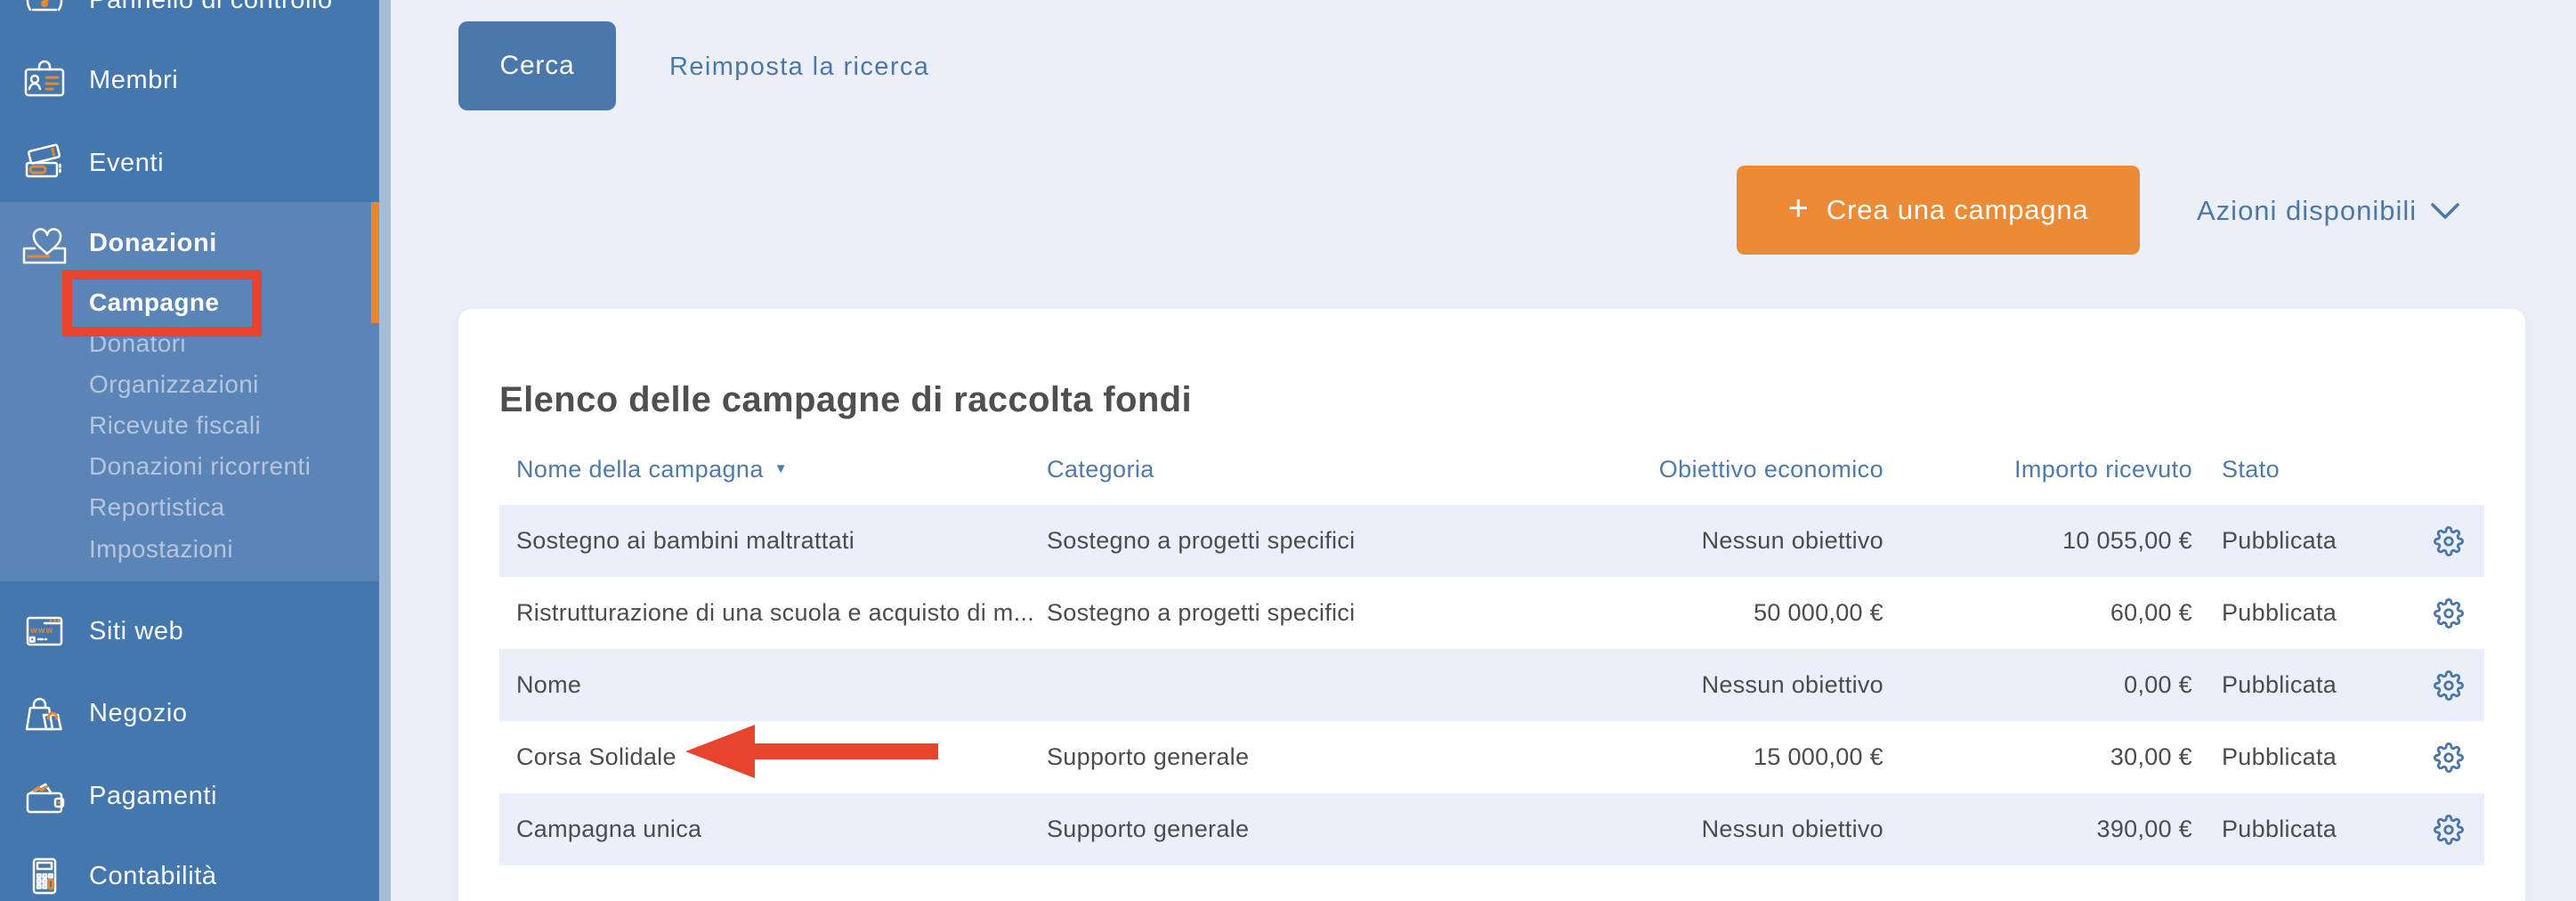 Image resolution: width=2576 pixels, height=901 pixels. What do you see at coordinates (154, 795) in the screenshot?
I see `sidebar-item-label: Pagamenti` at bounding box center [154, 795].